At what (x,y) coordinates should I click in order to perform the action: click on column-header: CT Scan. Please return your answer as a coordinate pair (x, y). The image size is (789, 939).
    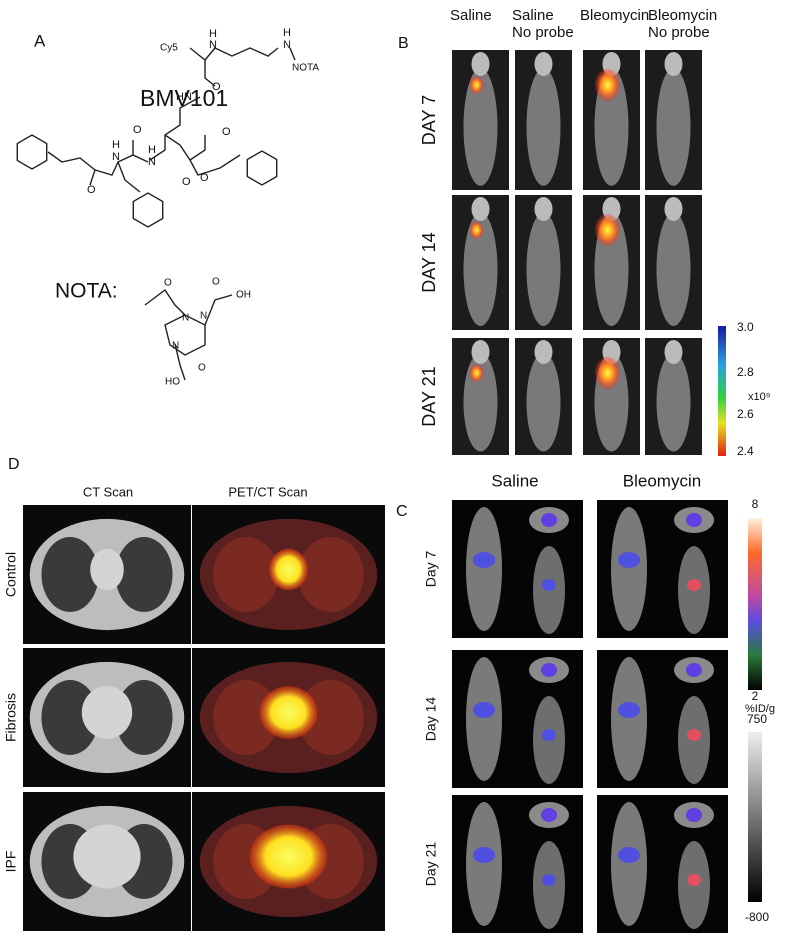
    Looking at the image, I should click on (108, 491).